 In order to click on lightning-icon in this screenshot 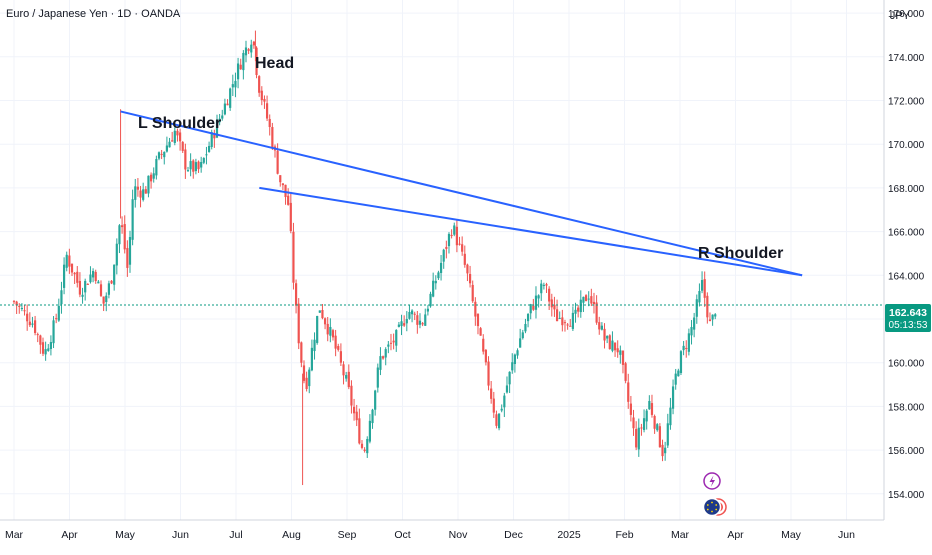, I will do `click(712, 481)`.